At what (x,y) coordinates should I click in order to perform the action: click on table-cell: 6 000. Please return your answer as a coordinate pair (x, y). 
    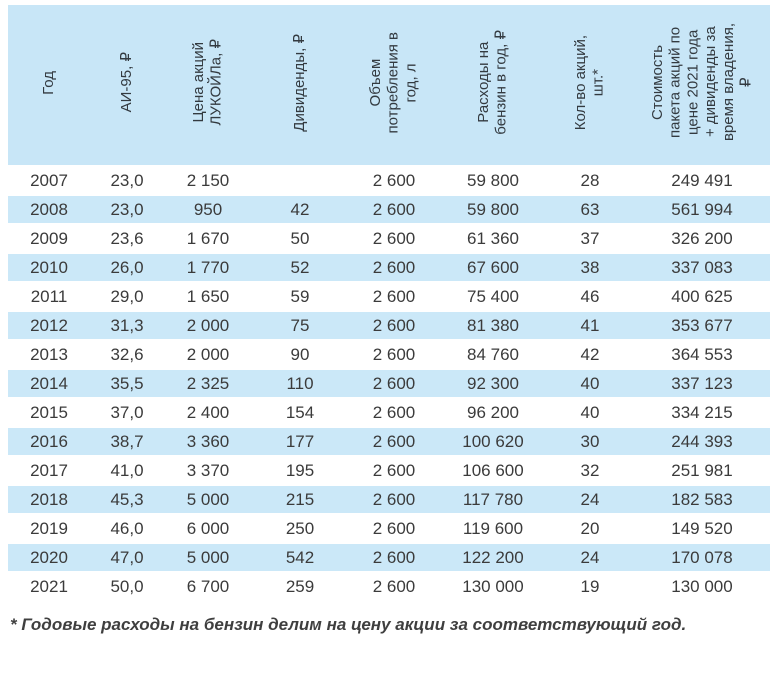
    Looking at the image, I should click on (208, 528).